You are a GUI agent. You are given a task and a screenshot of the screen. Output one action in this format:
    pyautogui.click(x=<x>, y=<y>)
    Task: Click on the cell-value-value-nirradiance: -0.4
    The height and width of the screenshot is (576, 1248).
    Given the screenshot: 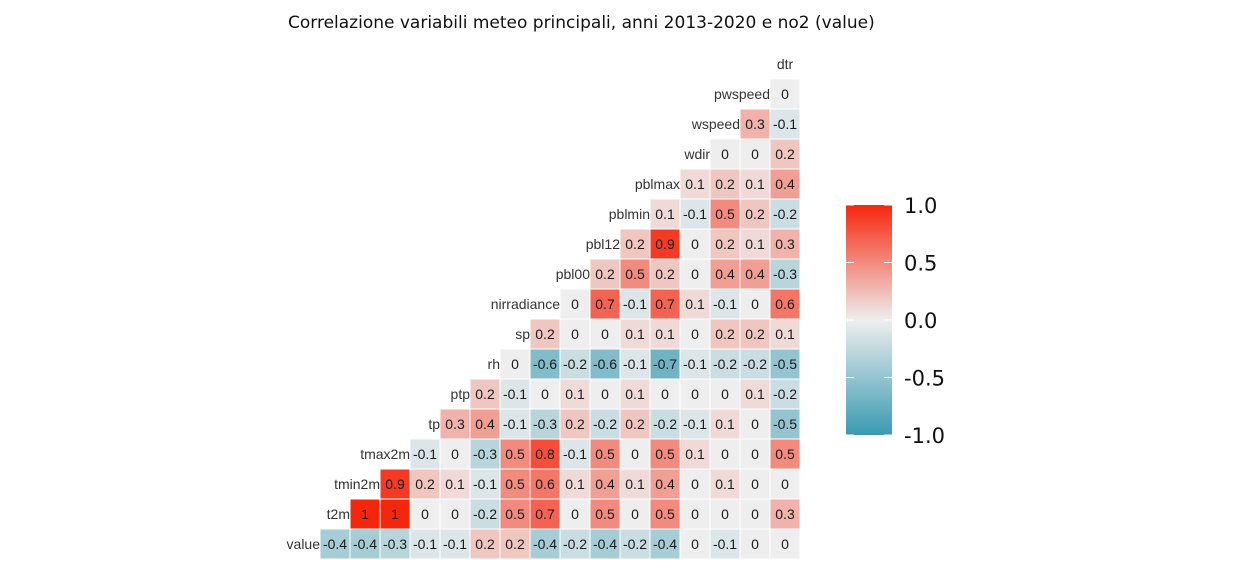 What is the action you would take?
    pyautogui.click(x=545, y=544)
    